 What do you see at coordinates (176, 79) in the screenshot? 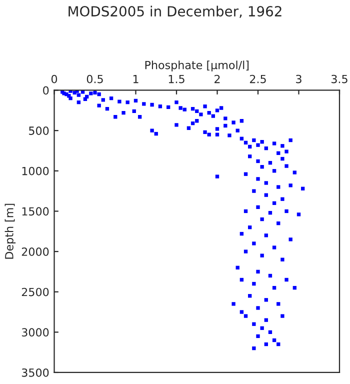
I see `x-tick-label: 1.5` at bounding box center [176, 79].